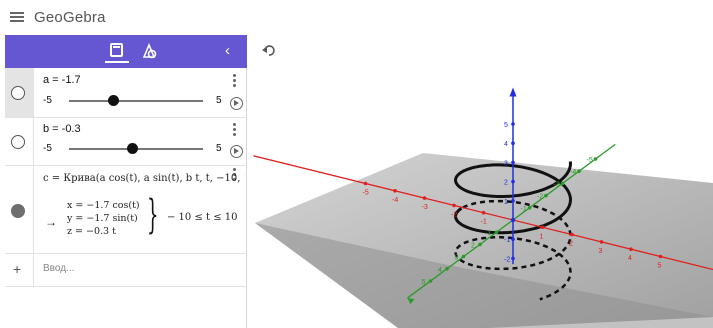  Describe the element at coordinates (573, 172) in the screenshot. I see `y-tick-label: -4` at that location.